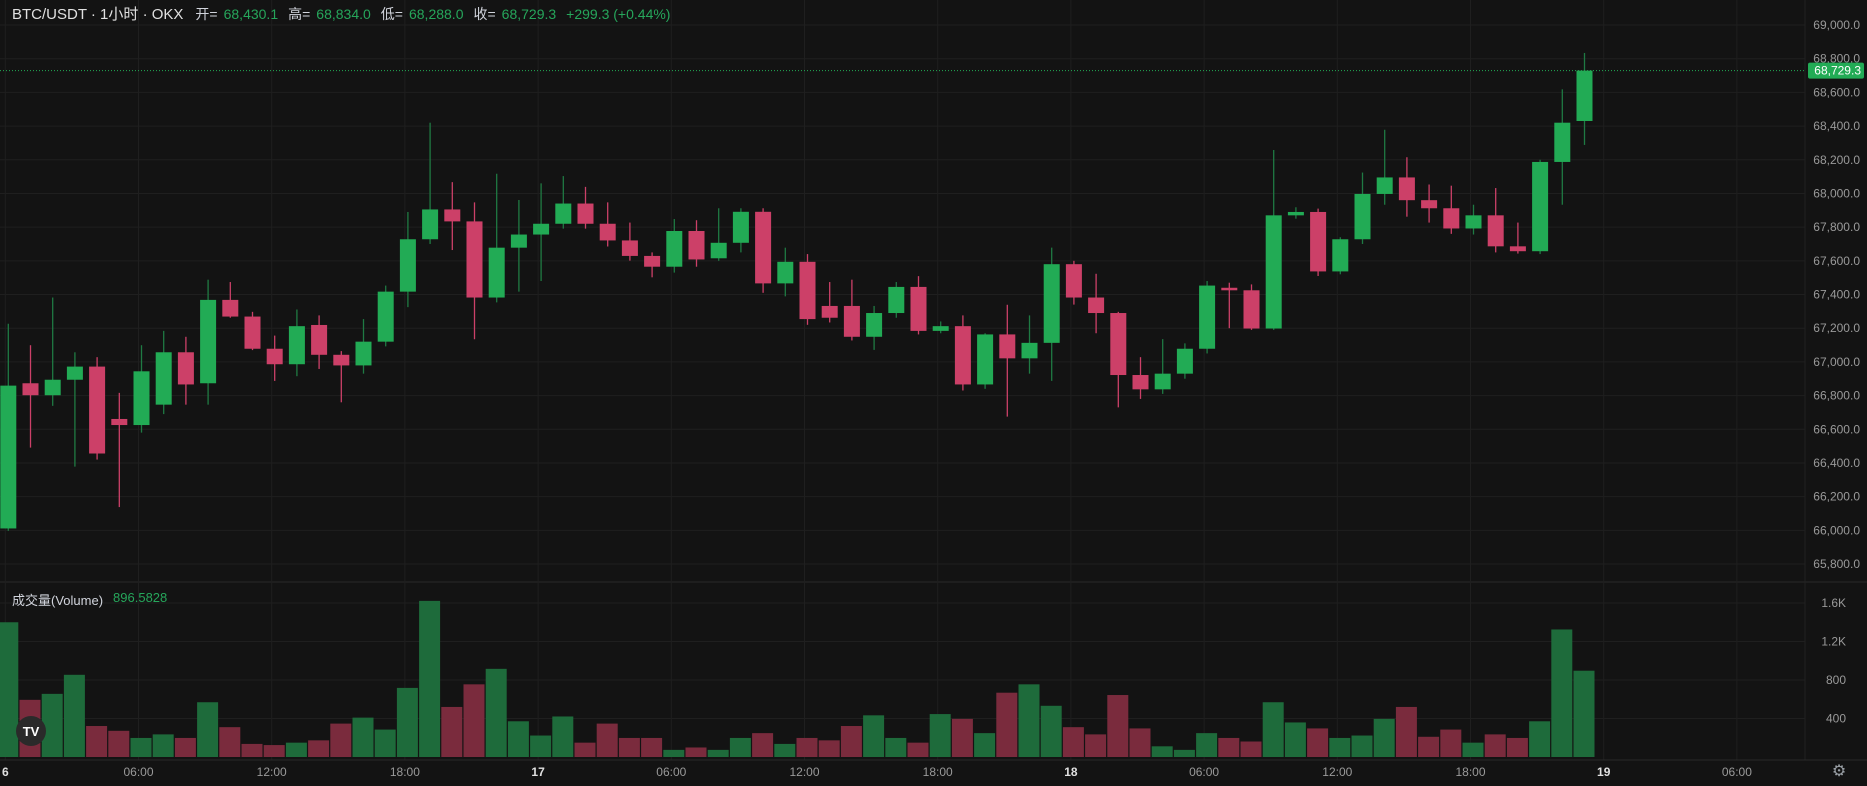 This screenshot has width=1867, height=786. Describe the element at coordinates (206, 14) in the screenshot. I see `open-label: 开=` at that location.